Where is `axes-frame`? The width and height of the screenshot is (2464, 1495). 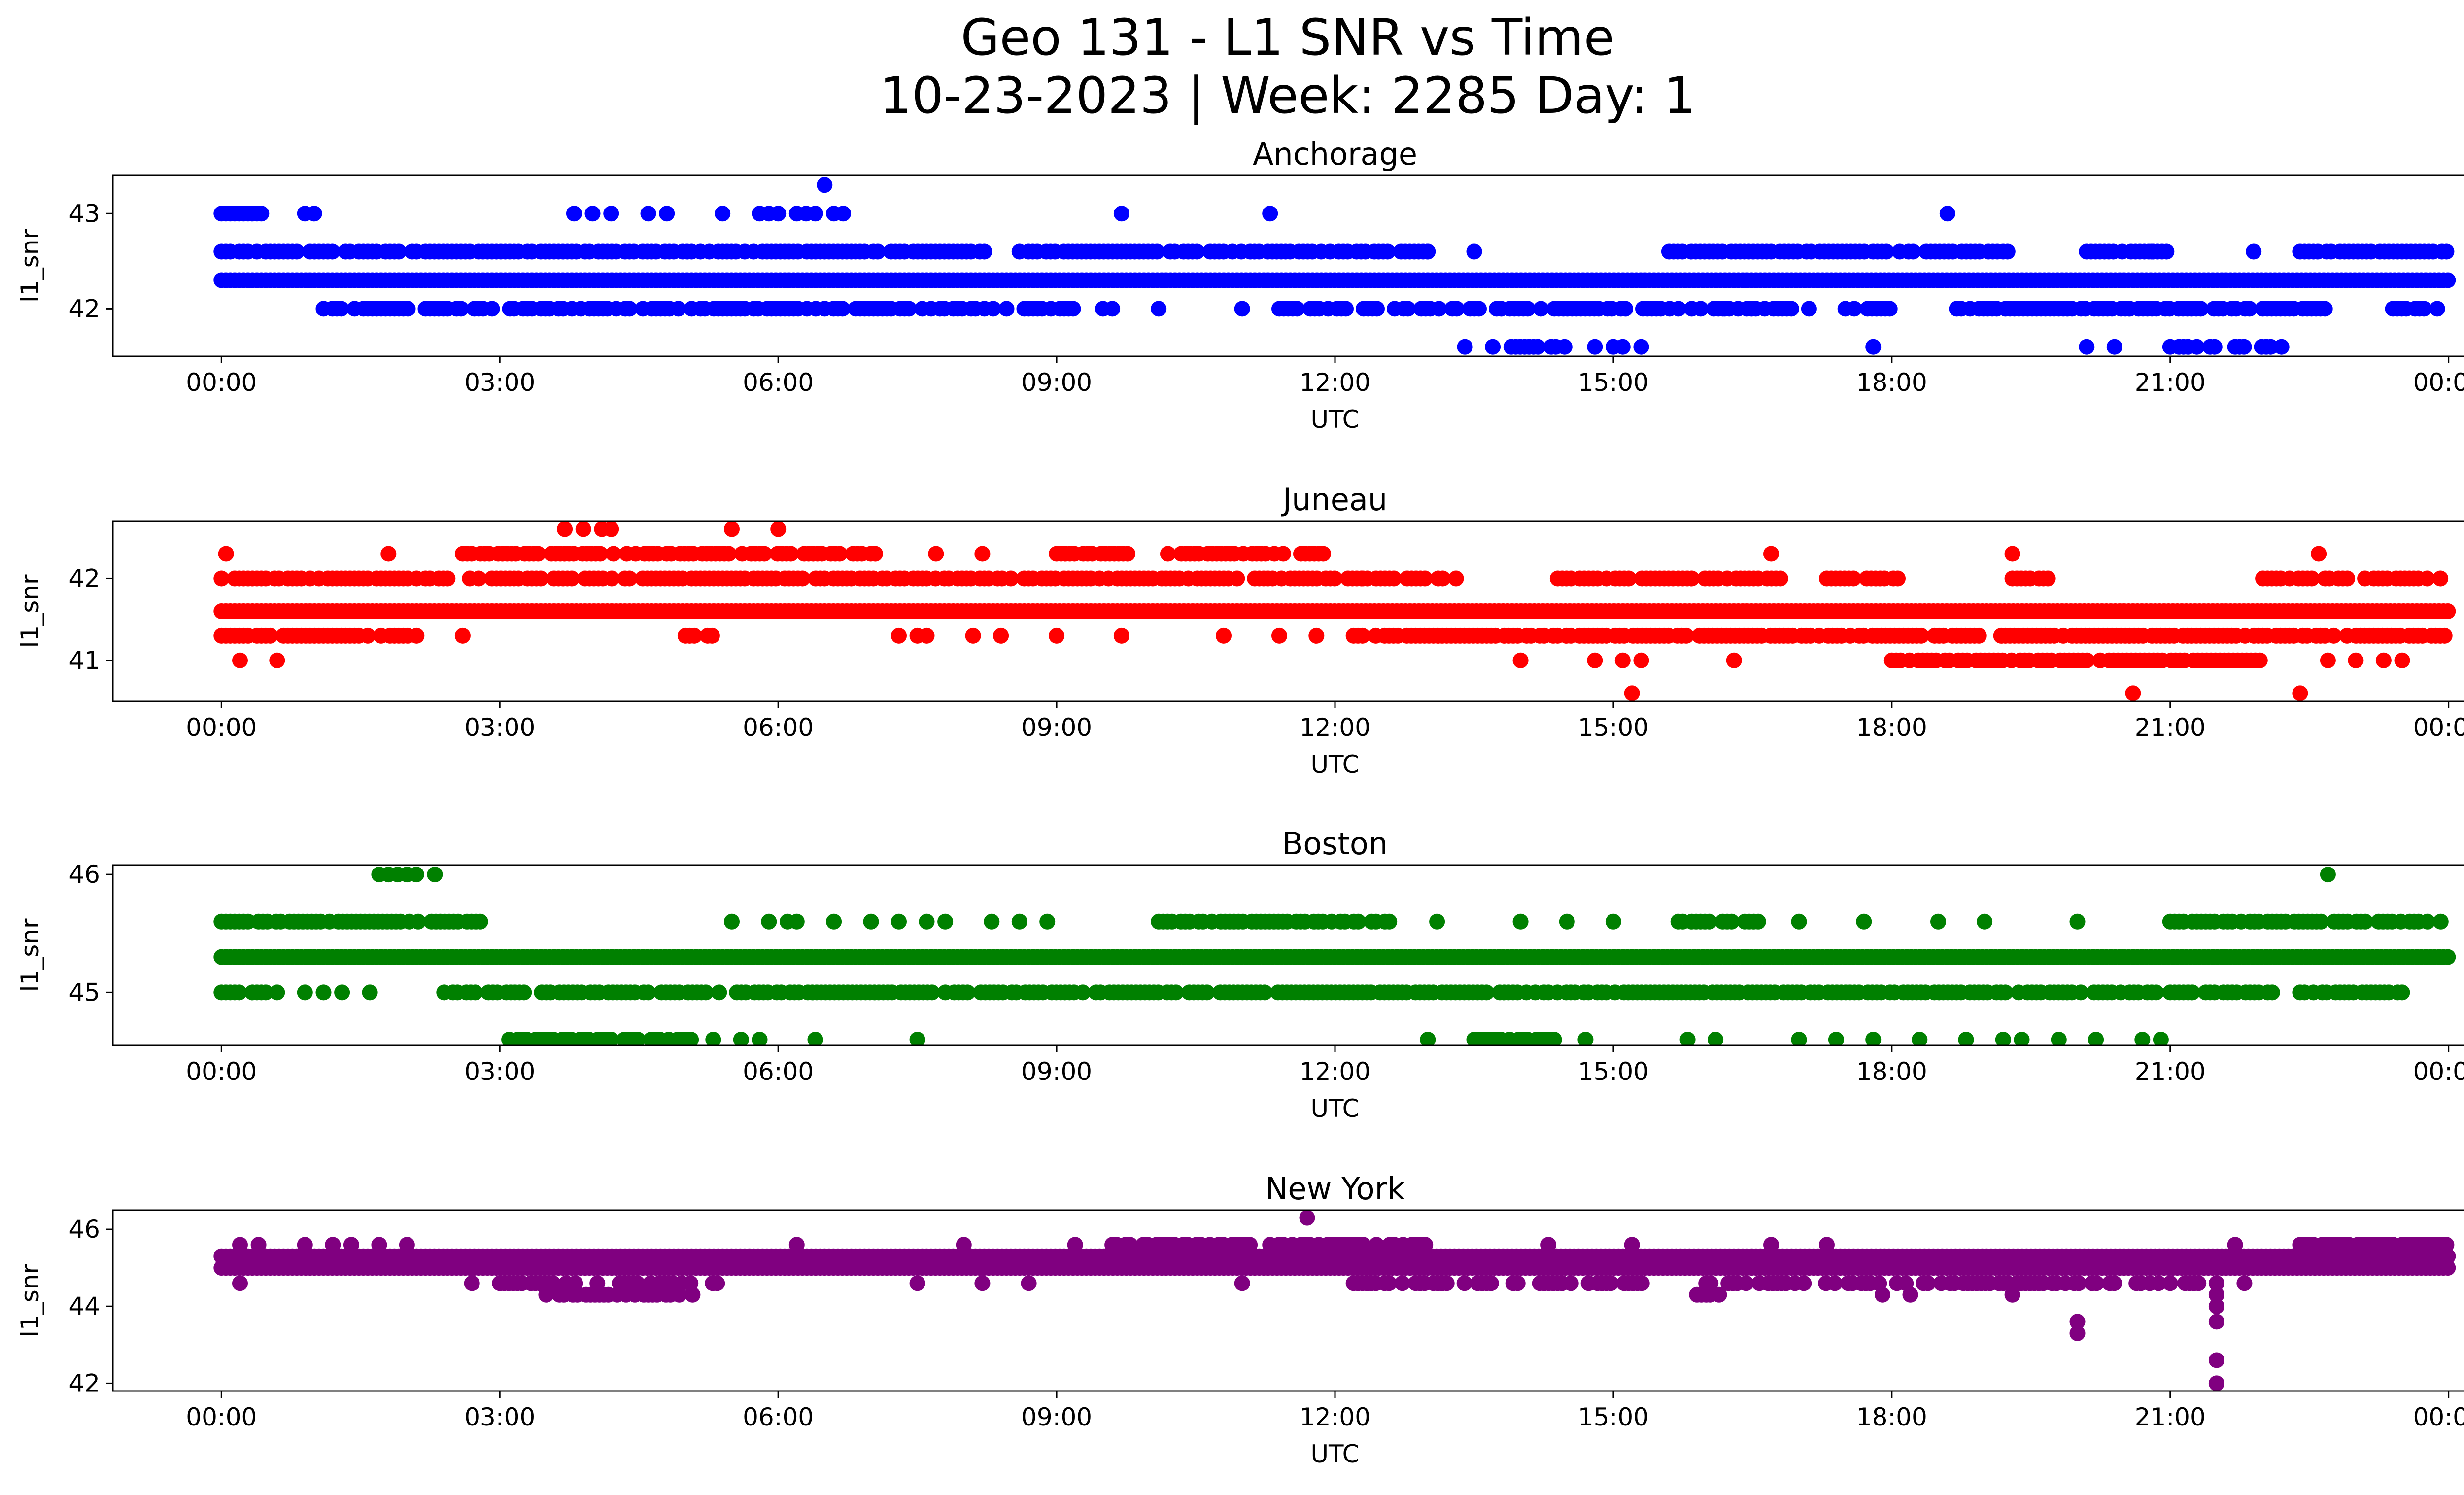
axes-frame is located at coordinates (1288, 265).